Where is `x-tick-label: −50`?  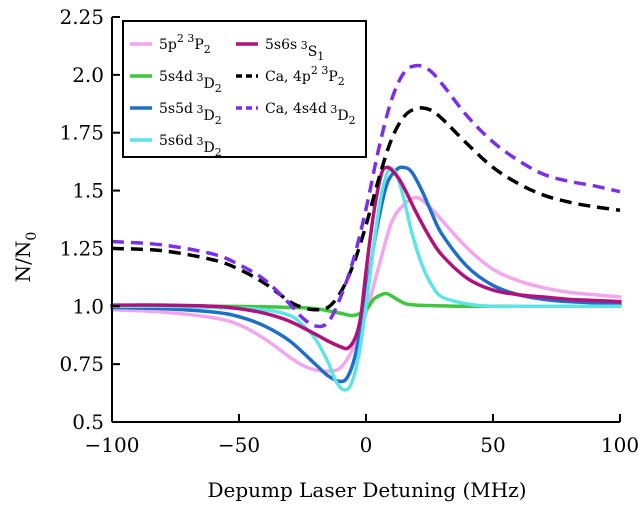
x-tick-label: −50 is located at coordinates (239, 445).